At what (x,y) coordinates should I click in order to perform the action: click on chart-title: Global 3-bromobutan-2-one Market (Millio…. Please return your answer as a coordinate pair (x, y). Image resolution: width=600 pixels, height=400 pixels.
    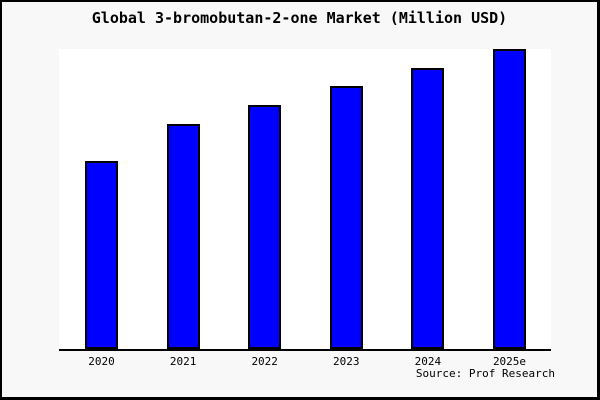
    Looking at the image, I should click on (299, 18).